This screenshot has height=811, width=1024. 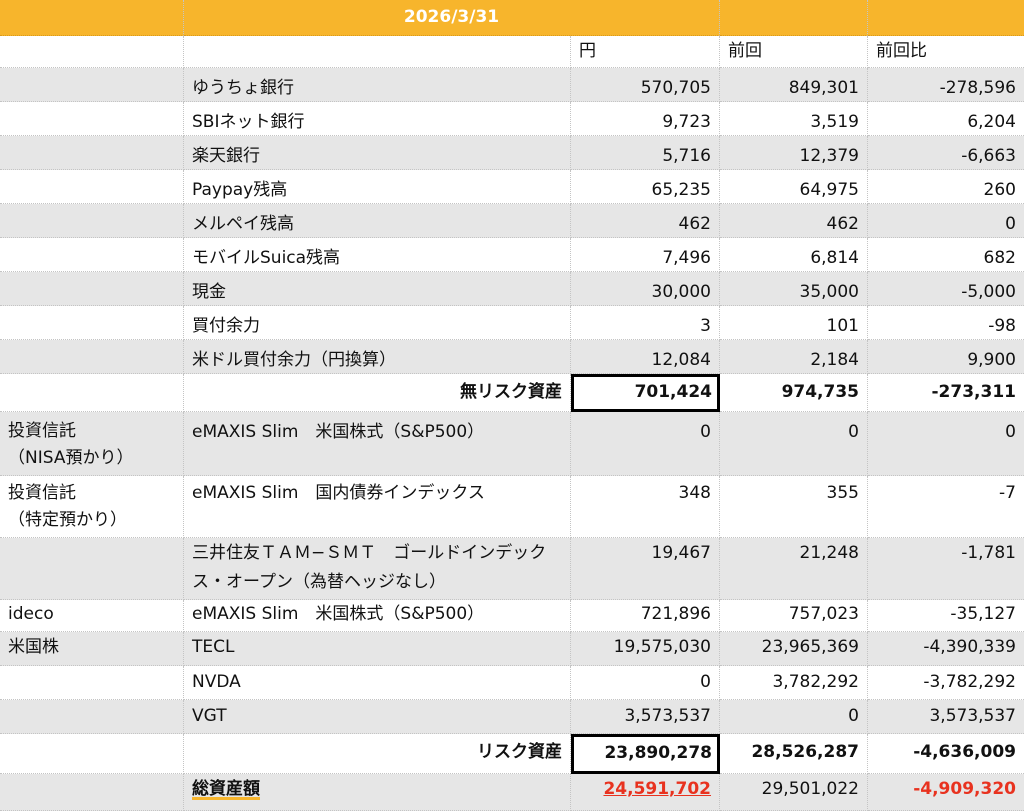 What do you see at coordinates (377, 221) in the screenshot?
I see `name-cell: メルペイ残高` at bounding box center [377, 221].